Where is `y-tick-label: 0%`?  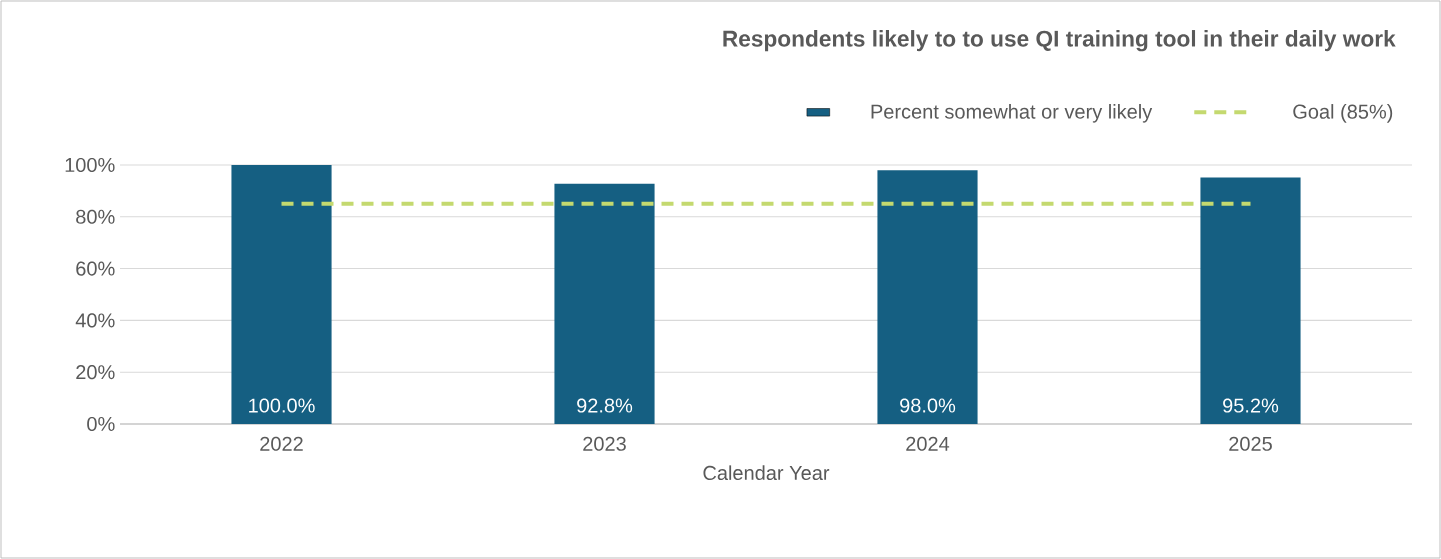
y-tick-label: 0% is located at coordinates (101, 424).